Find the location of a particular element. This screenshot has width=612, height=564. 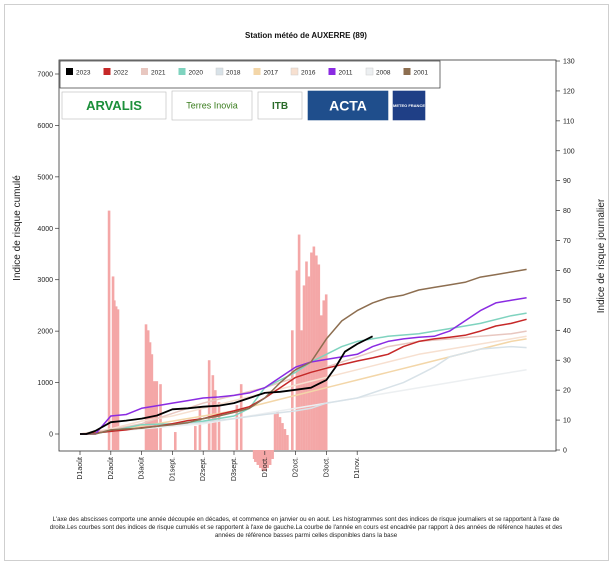

legend-label-2001: 2001 is located at coordinates (421, 73).